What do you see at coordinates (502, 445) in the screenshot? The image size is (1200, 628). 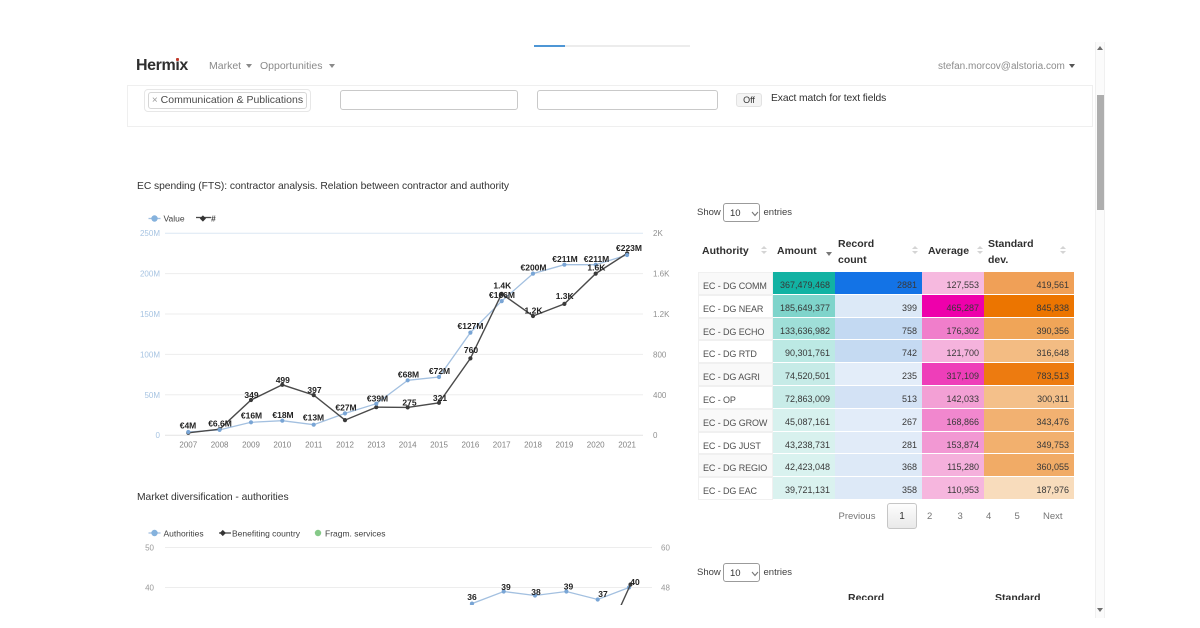 I see `svg-text: 2017` at bounding box center [502, 445].